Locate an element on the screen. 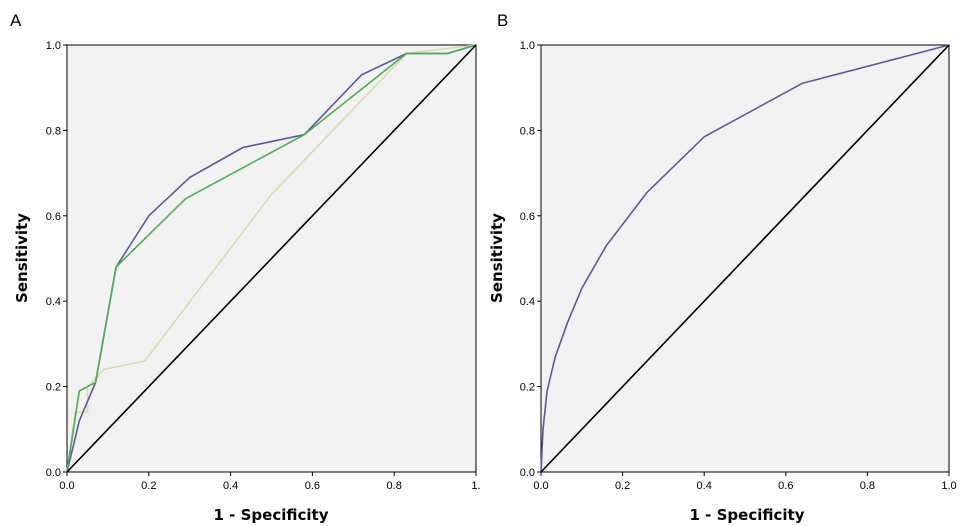 Image resolution: width=976 pixels, height=526 pixels. panel-b-x-tick-label: 0.2 is located at coordinates (622, 486).